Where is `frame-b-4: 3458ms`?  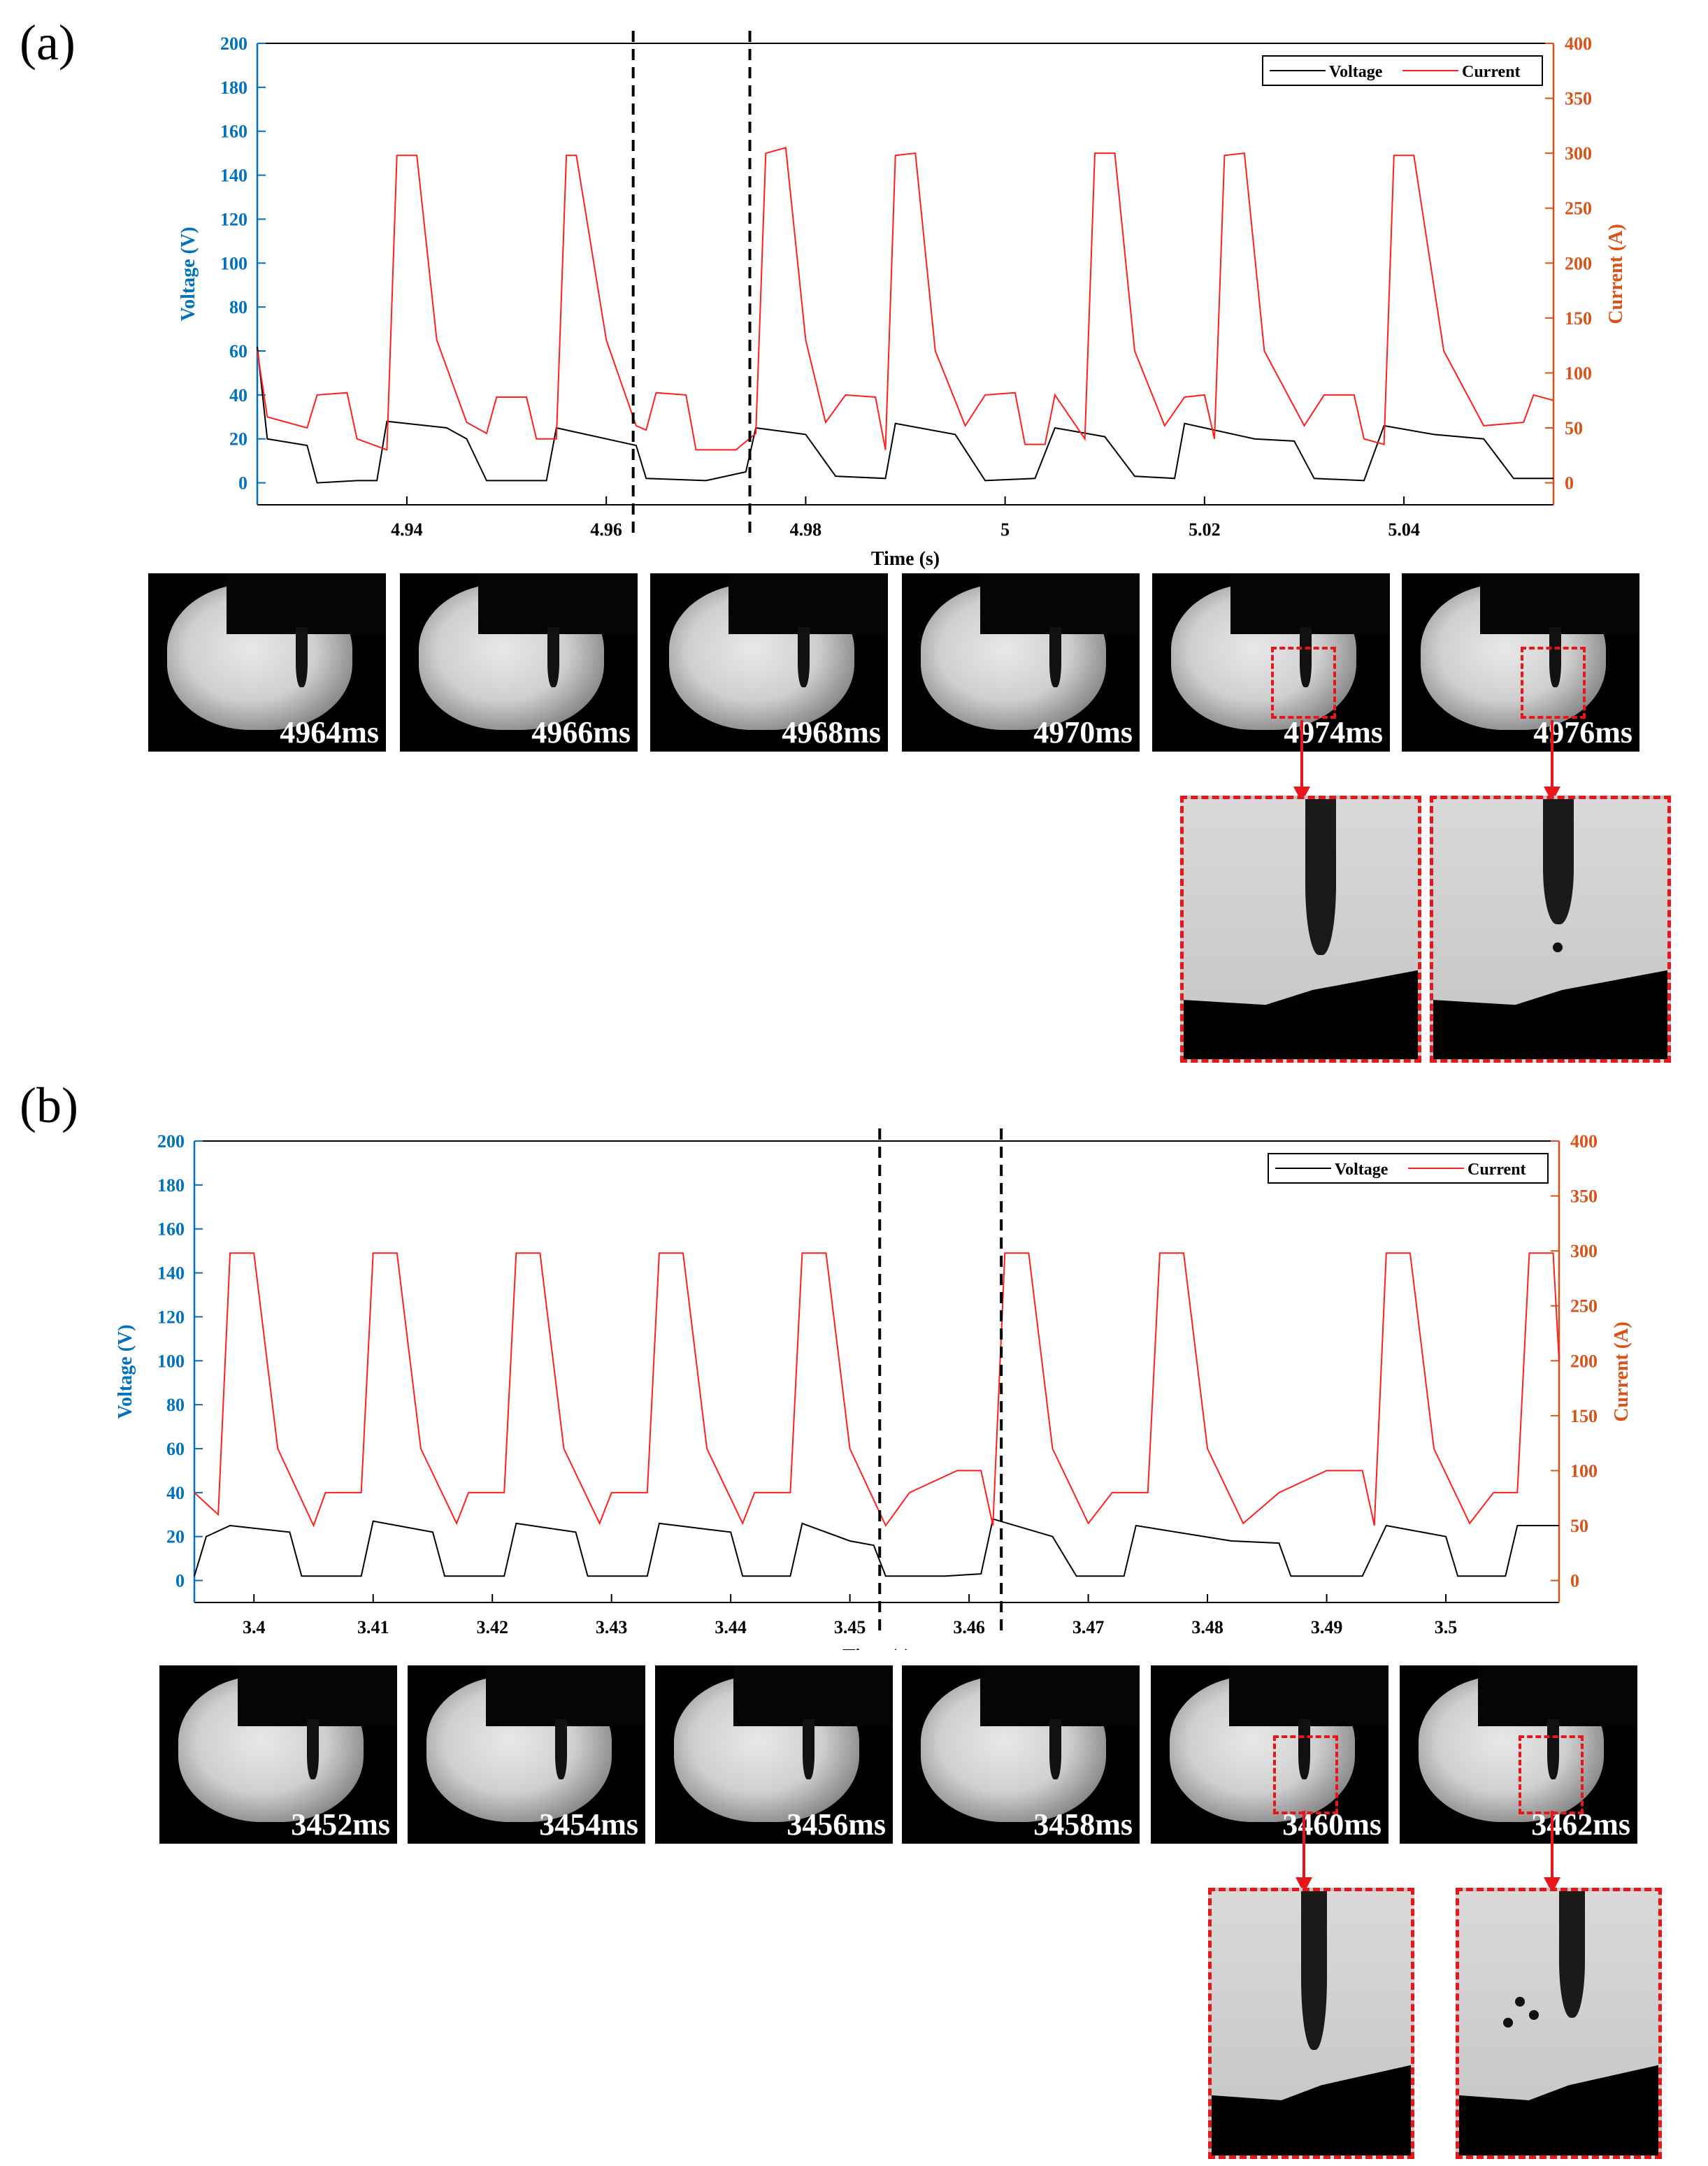 frame-b-4: 3458ms is located at coordinates (1021, 1754).